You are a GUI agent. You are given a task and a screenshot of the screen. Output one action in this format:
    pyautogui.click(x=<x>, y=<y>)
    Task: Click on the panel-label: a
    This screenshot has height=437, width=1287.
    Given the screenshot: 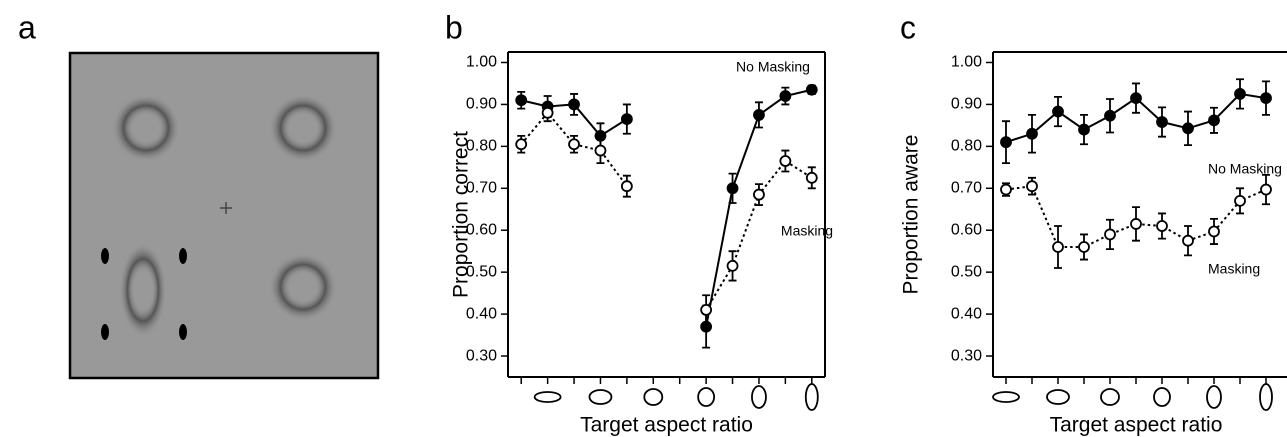 What is the action you would take?
    pyautogui.click(x=27, y=27)
    